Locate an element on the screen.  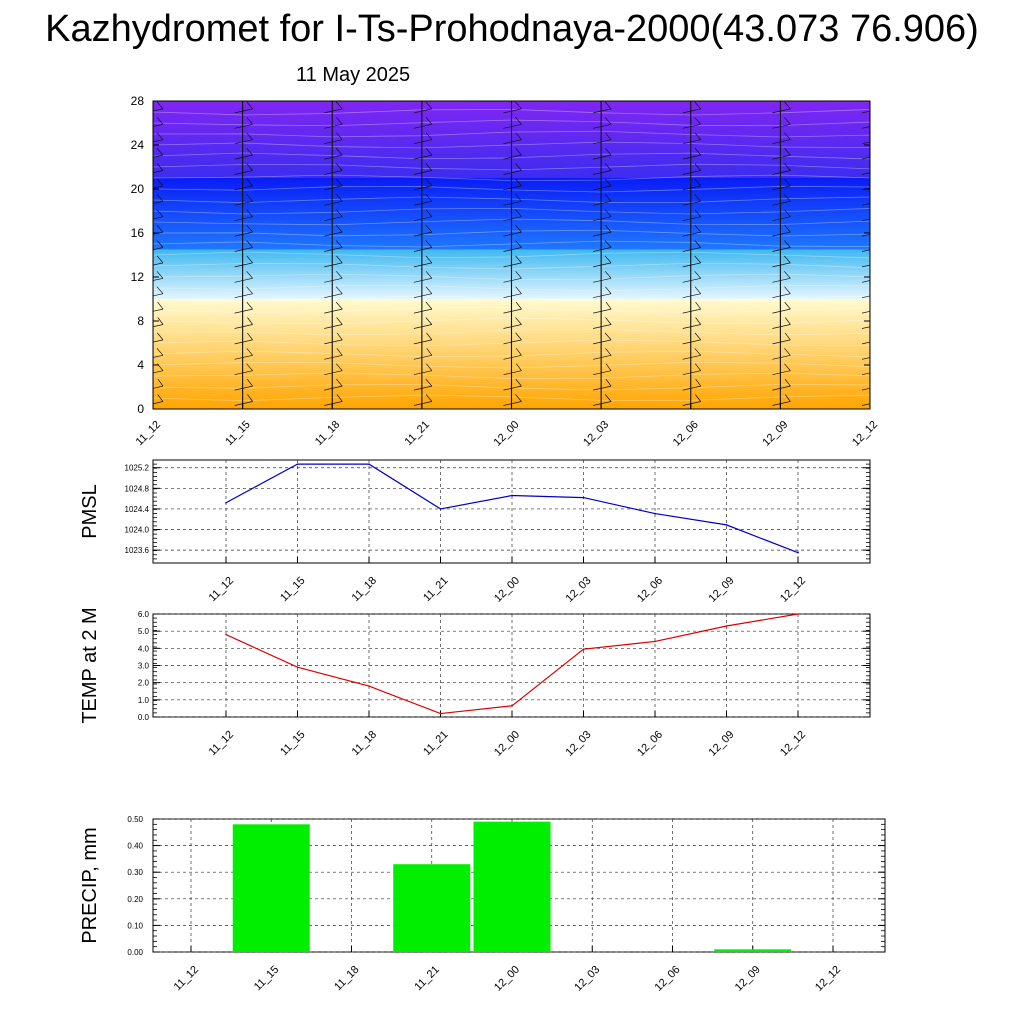
y-tick-label: 0.40 is located at coordinates (135, 846).